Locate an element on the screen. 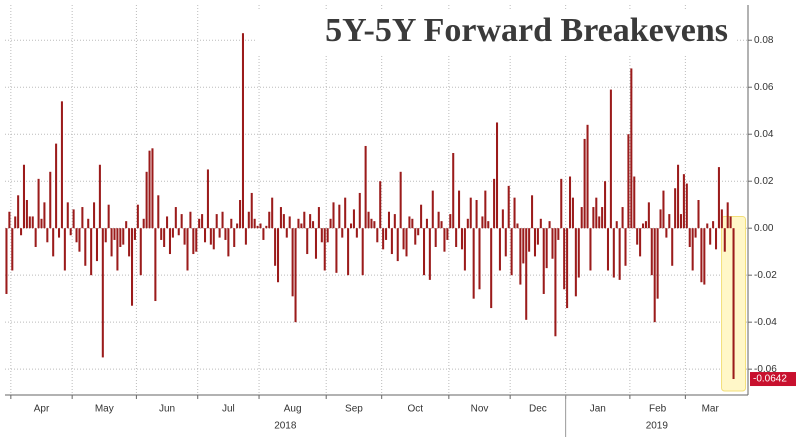  x-tick-label: Mar is located at coordinates (711, 409).